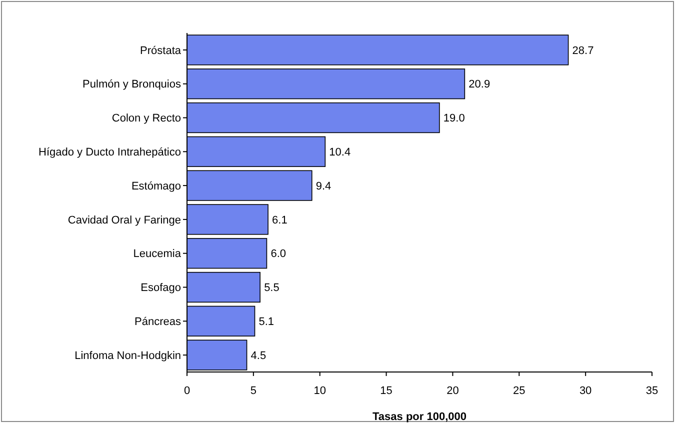 The width and height of the screenshot is (675, 423). I want to click on data-label: 20.9, so click(479, 84).